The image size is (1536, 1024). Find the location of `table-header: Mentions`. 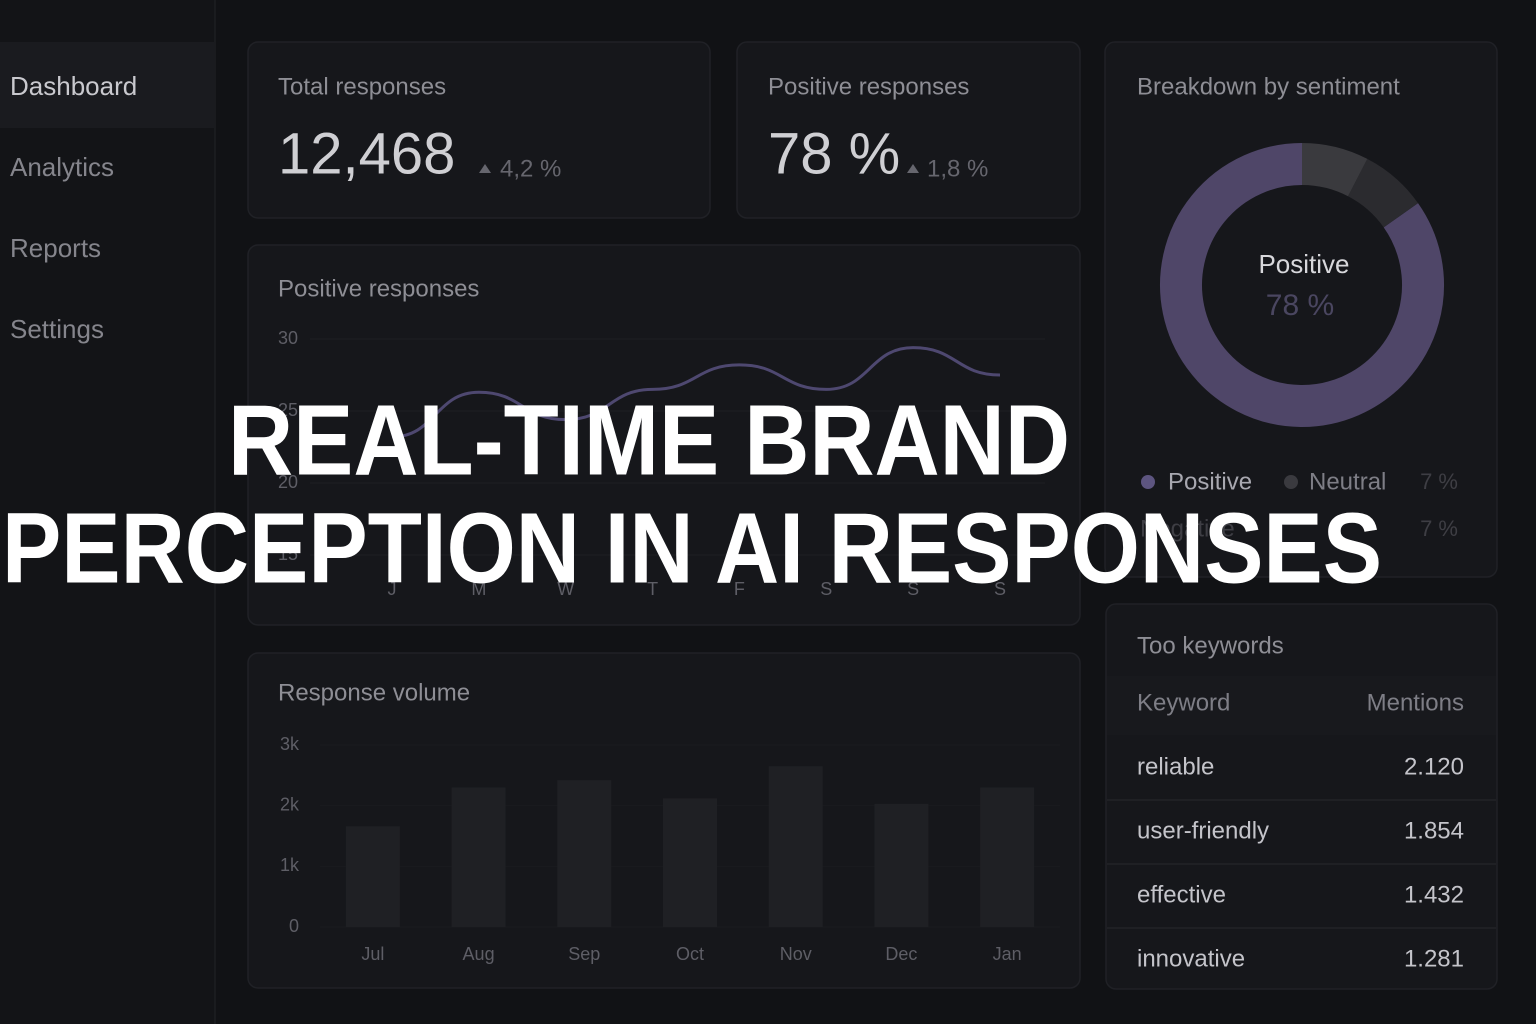

table-header: Mentions is located at coordinates (1415, 702).